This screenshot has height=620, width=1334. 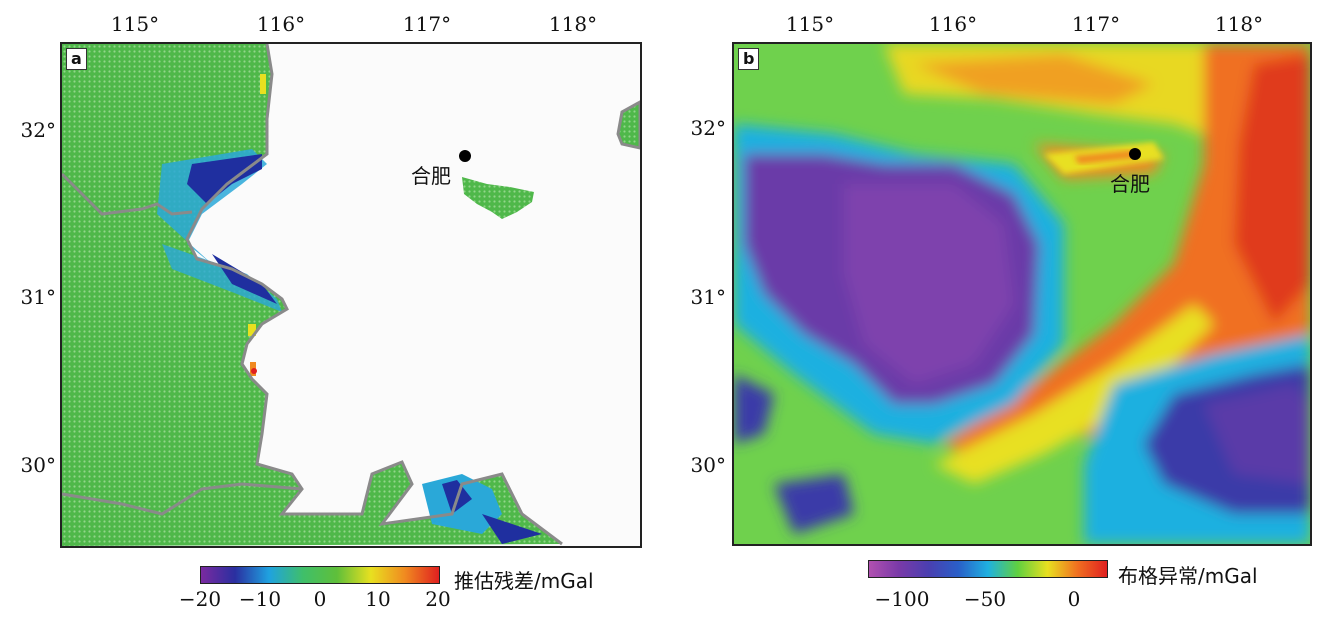 I want to click on colorbar-tick: −20, so click(x=200, y=599).